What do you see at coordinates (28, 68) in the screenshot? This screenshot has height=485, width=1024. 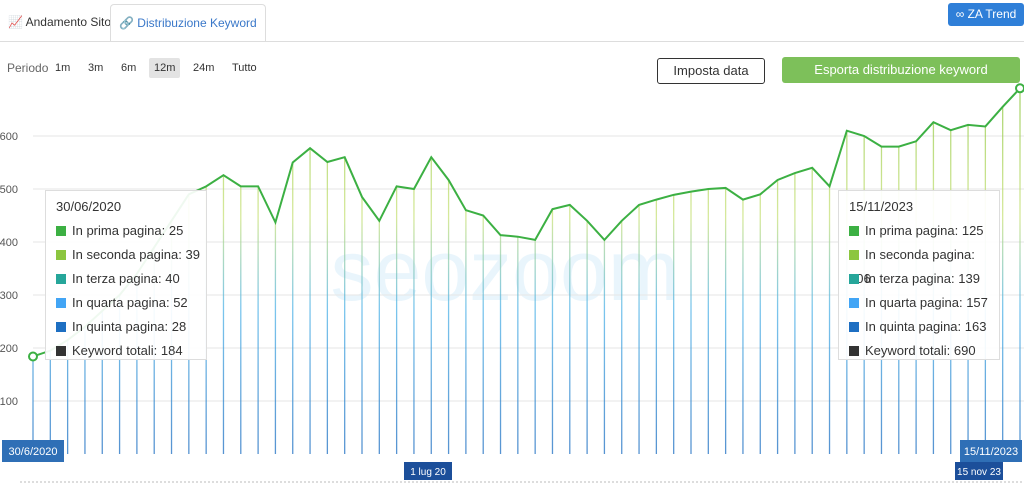 I see `period-label: Periodo` at bounding box center [28, 68].